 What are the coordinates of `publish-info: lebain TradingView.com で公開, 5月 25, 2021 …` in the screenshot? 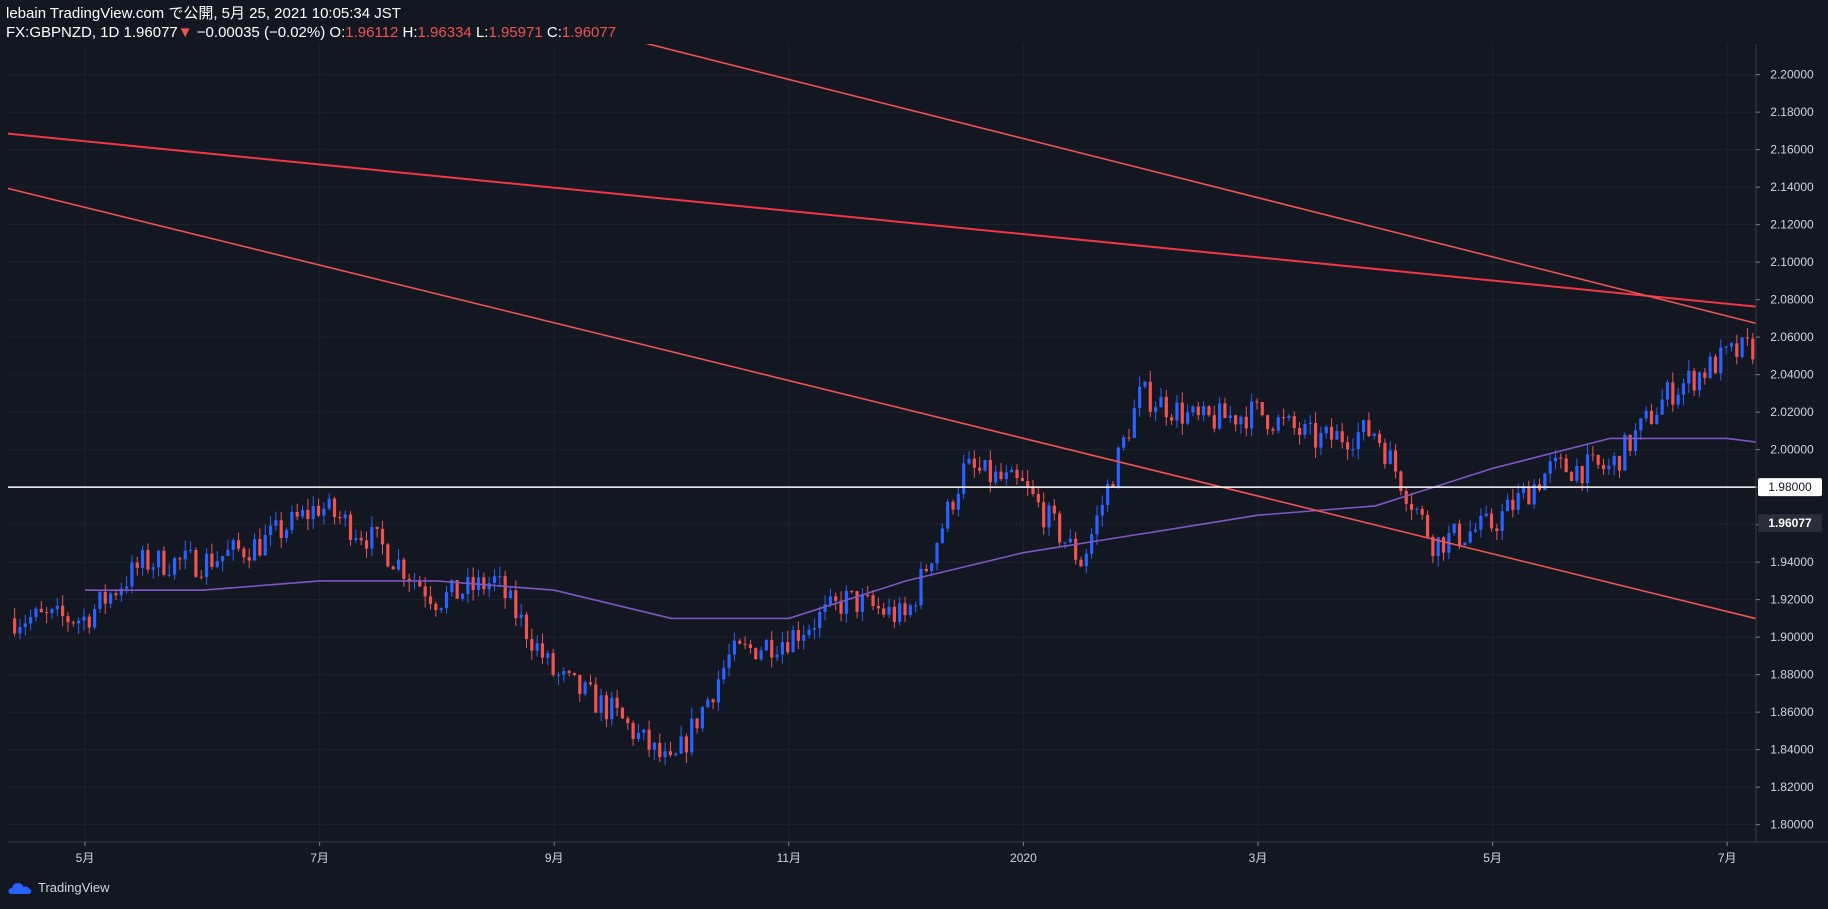 It's located at (203, 13).